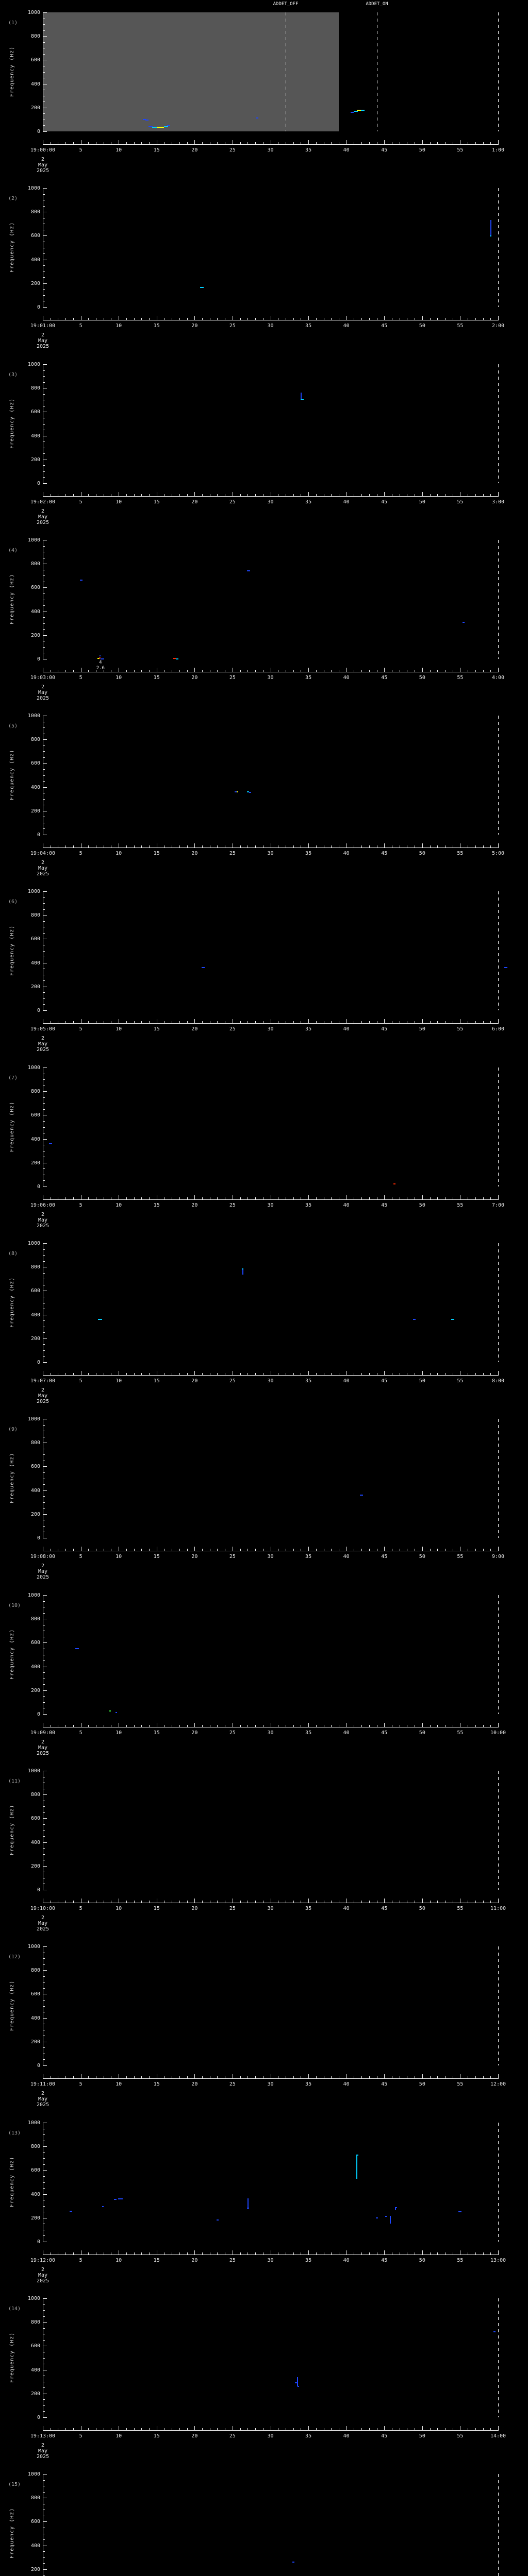 The height and width of the screenshot is (2576, 528). What do you see at coordinates (498, 2436) in the screenshot?
I see `x-end-time-label: 14:00` at bounding box center [498, 2436].